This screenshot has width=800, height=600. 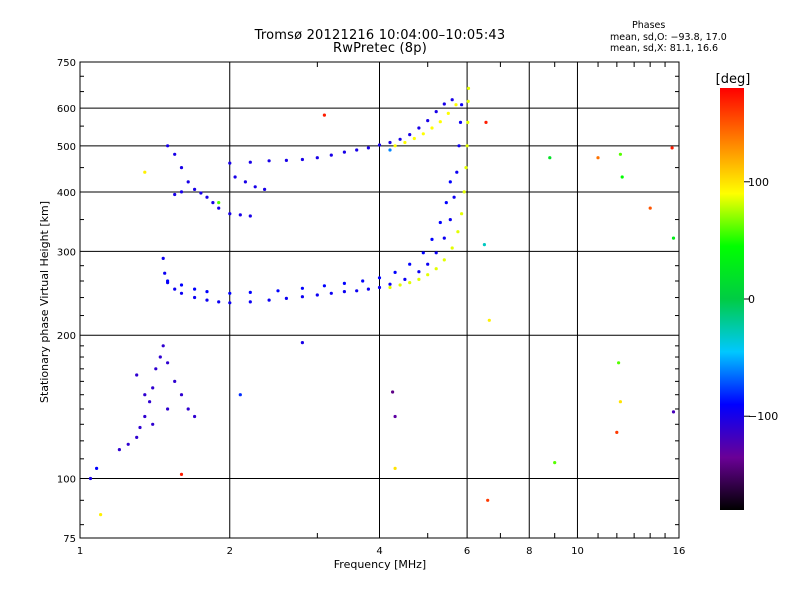 What do you see at coordinates (230, 551) in the screenshot?
I see `x-tick-label: 2` at bounding box center [230, 551].